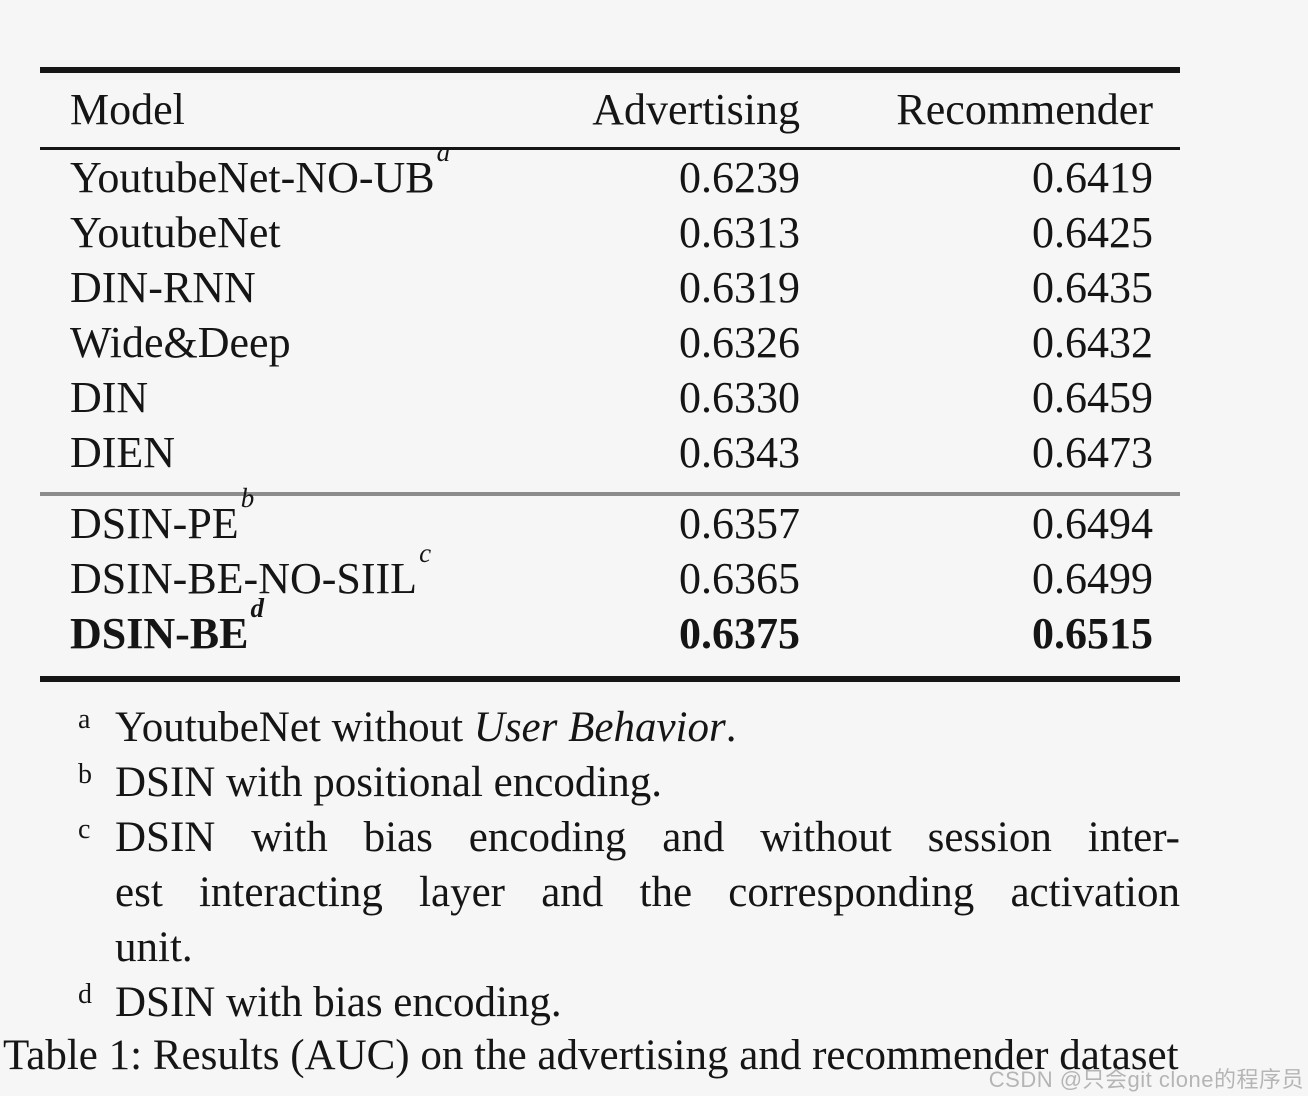 The height and width of the screenshot is (1096, 1308). What do you see at coordinates (739, 633) in the screenshot?
I see `advertising-value: 0.6375` at bounding box center [739, 633].